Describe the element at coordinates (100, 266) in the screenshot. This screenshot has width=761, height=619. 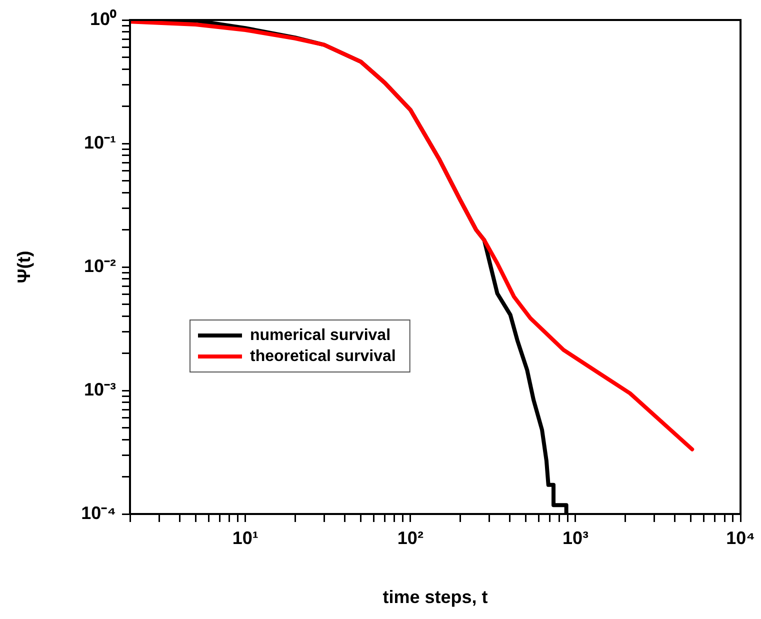
I see `y-tick-label: 10⁻²` at that location.